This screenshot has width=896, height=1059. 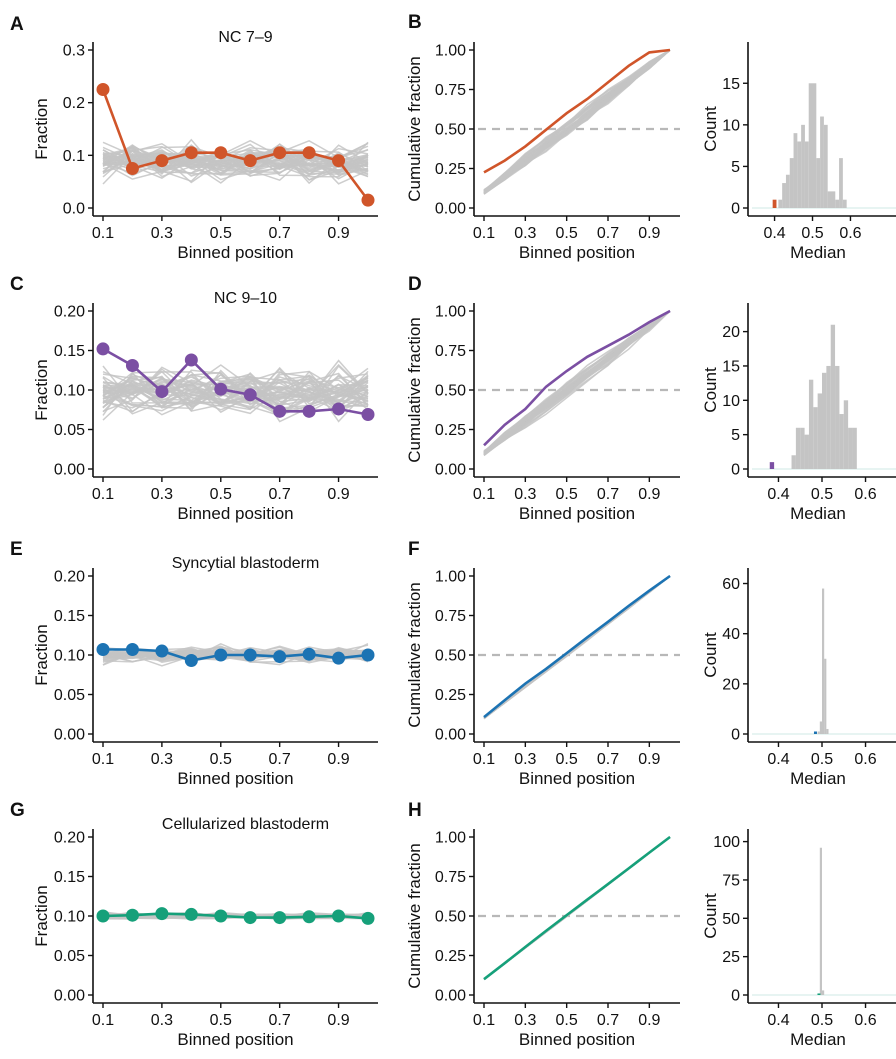 I want to click on y-tick-label: 0.20, so click(x=69, y=838).